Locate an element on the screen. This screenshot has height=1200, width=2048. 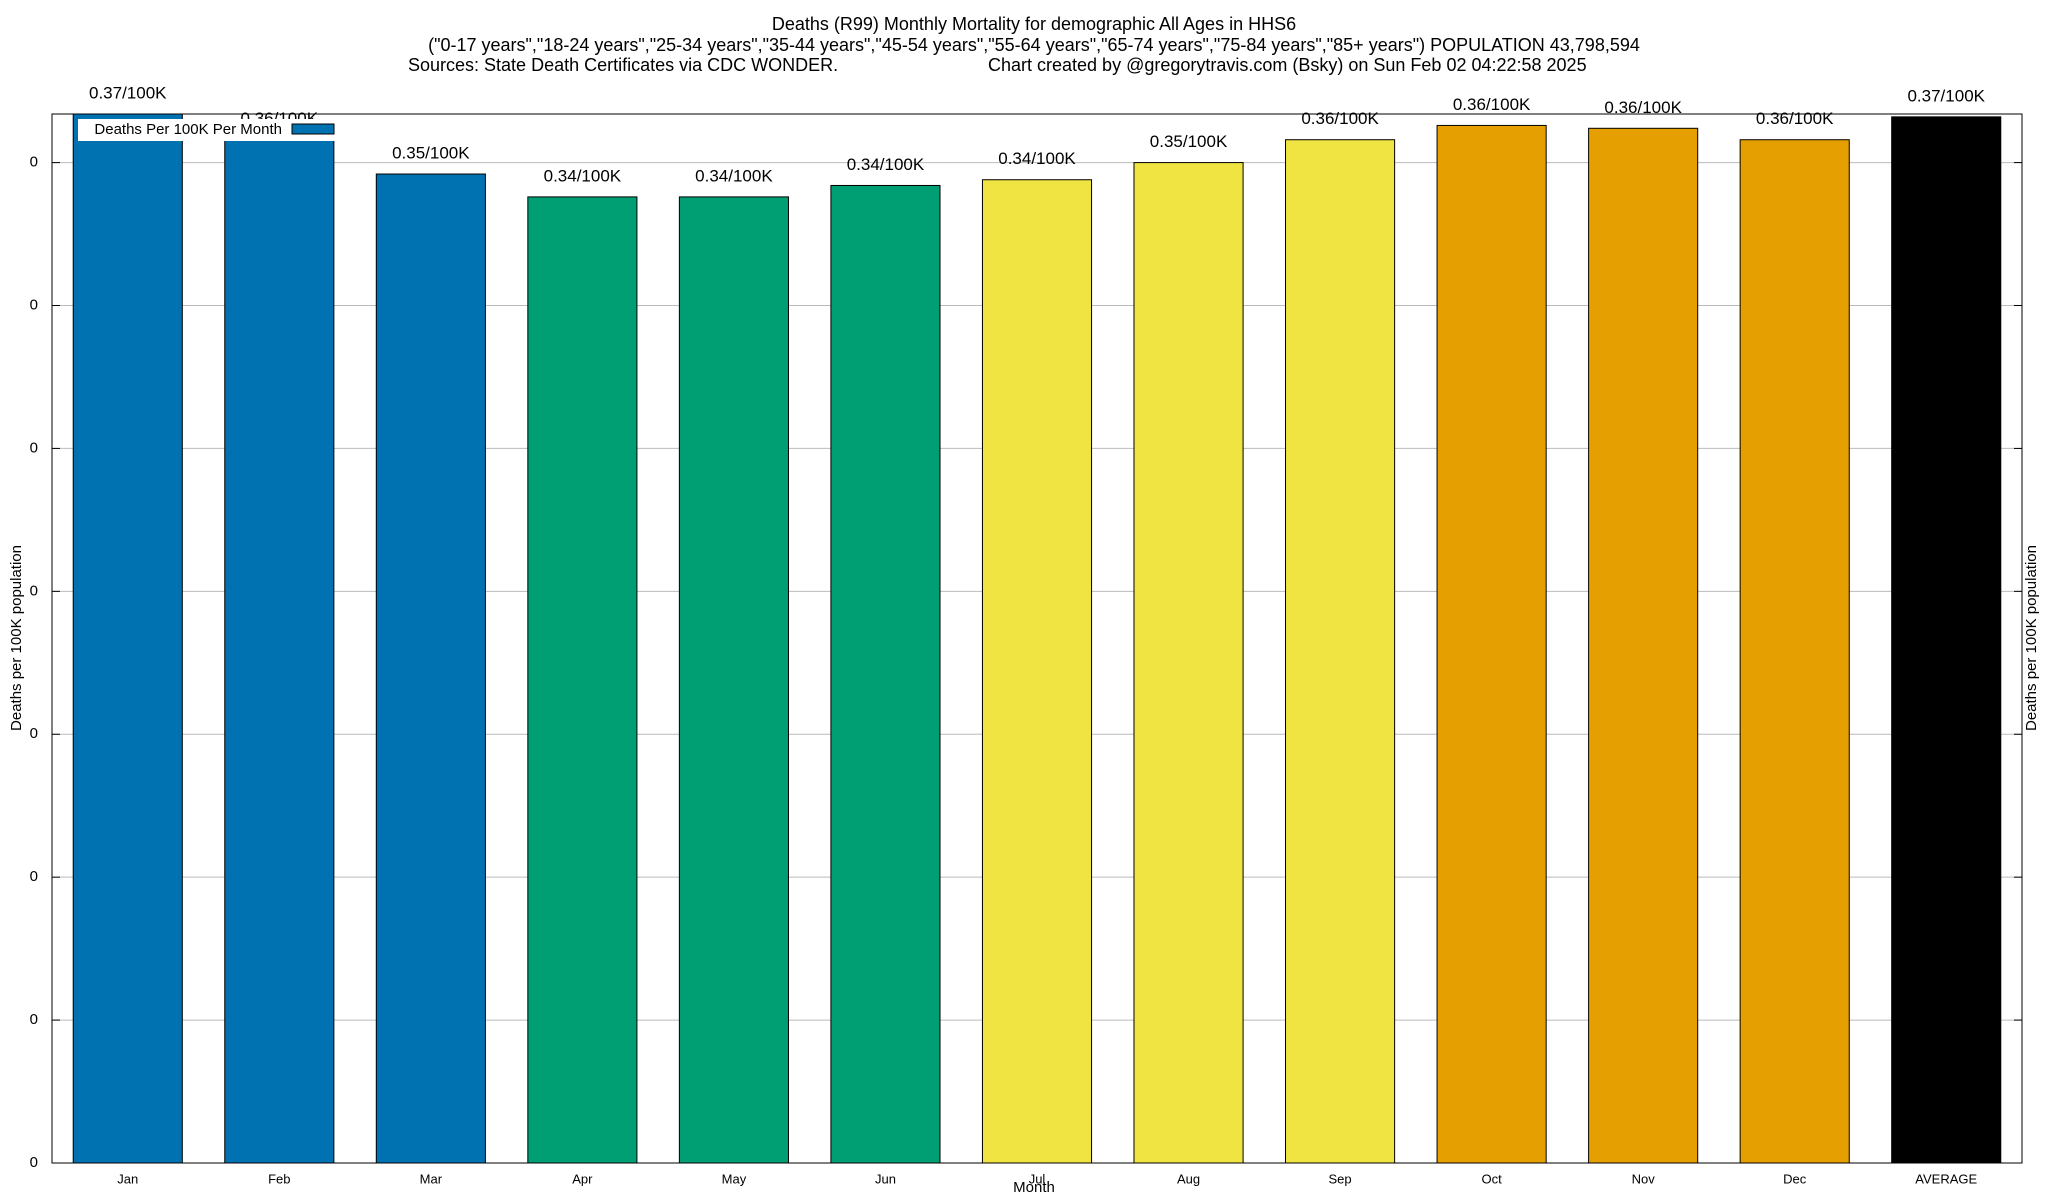
x-tick-label: Feb is located at coordinates (279, 1178).